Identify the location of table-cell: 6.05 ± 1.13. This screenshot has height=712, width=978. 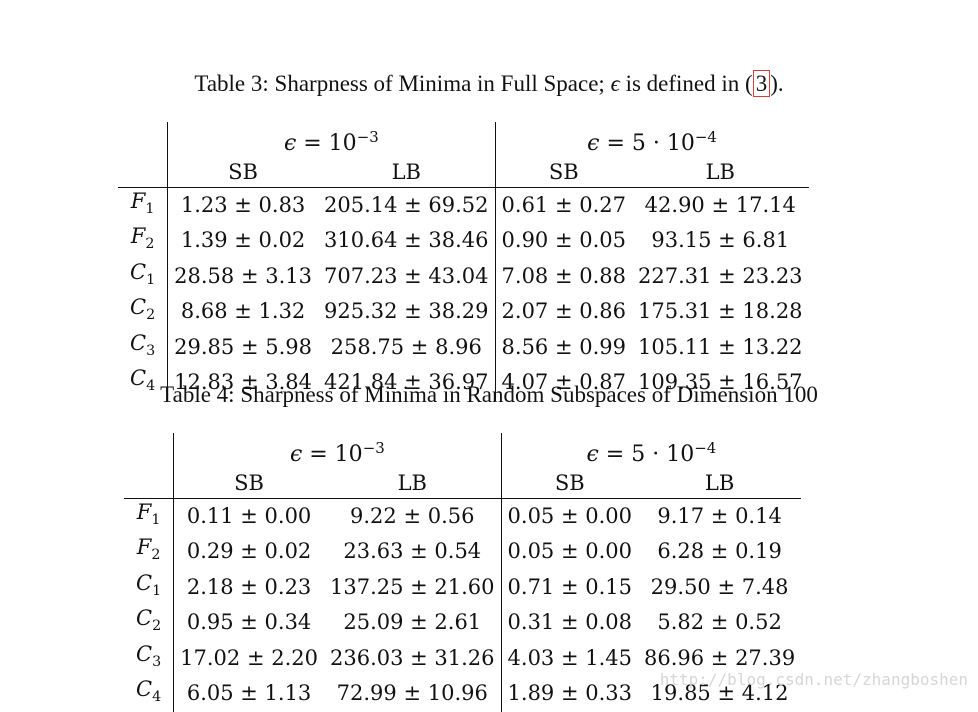
(248, 694).